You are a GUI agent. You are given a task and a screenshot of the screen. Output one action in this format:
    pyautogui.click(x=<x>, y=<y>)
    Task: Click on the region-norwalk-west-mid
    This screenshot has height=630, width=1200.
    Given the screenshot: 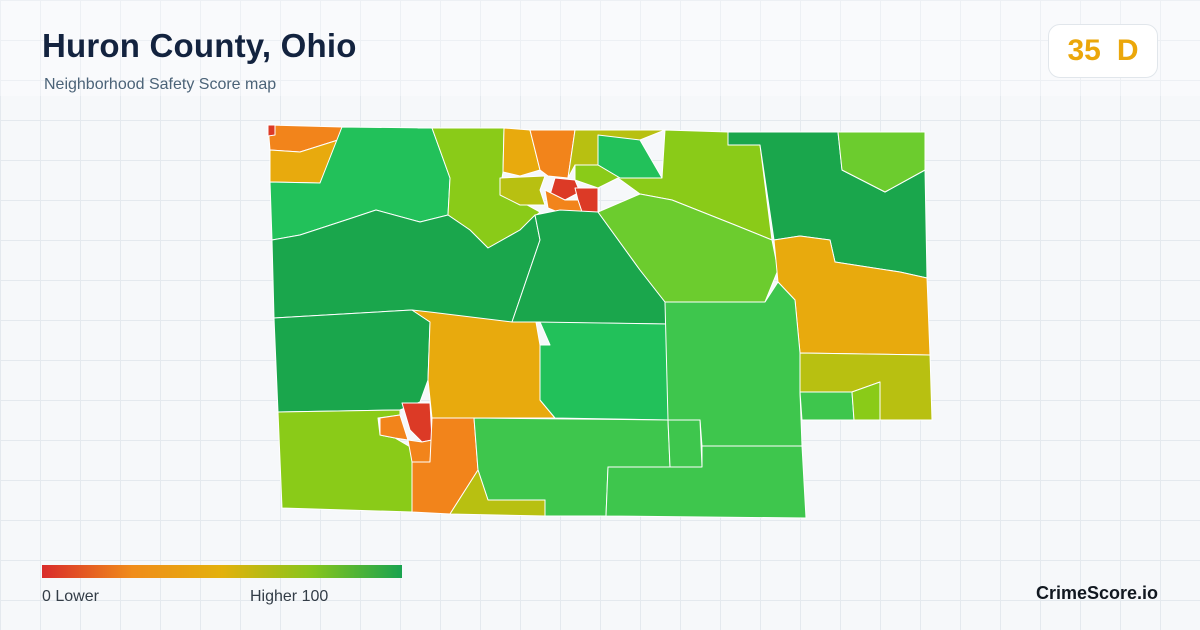 What is the action you would take?
    pyautogui.click(x=522, y=190)
    